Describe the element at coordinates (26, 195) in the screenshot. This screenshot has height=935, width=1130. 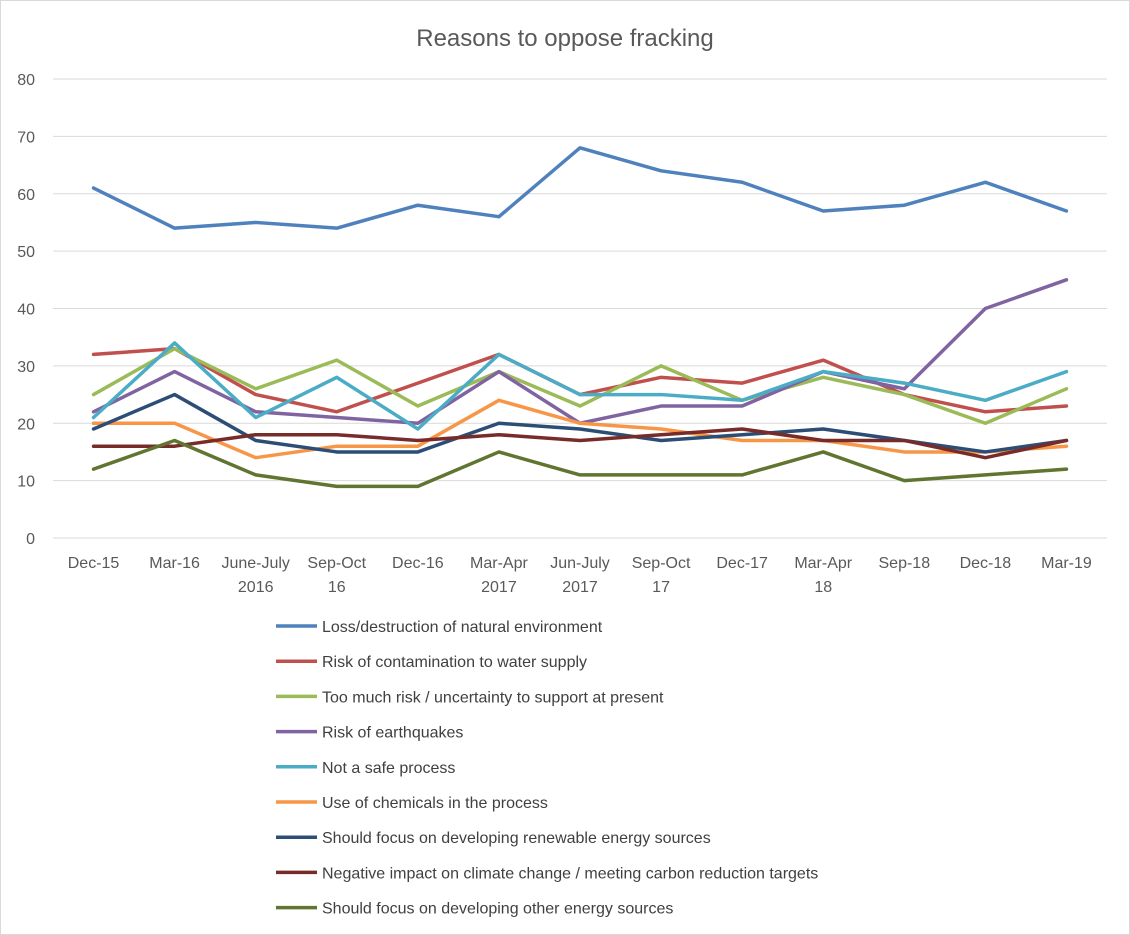
I see `y-tick-label: 60` at that location.